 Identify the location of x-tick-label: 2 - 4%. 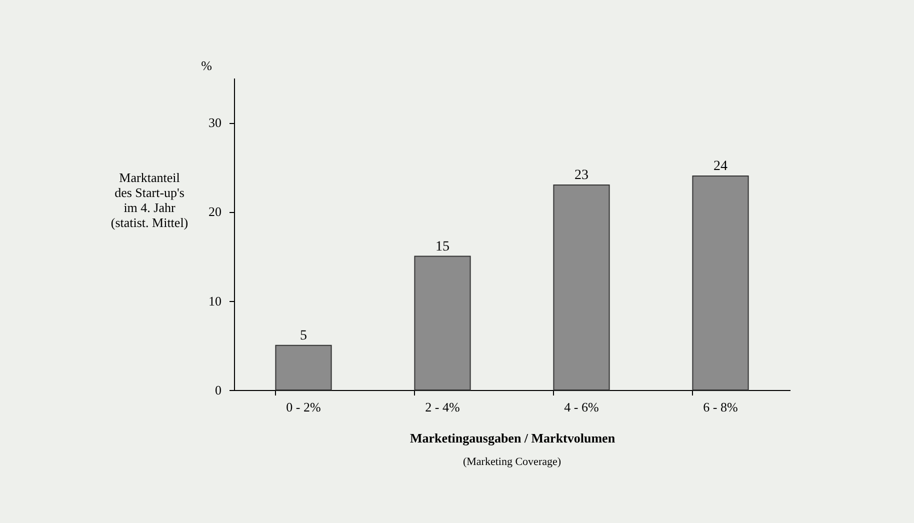
(442, 407).